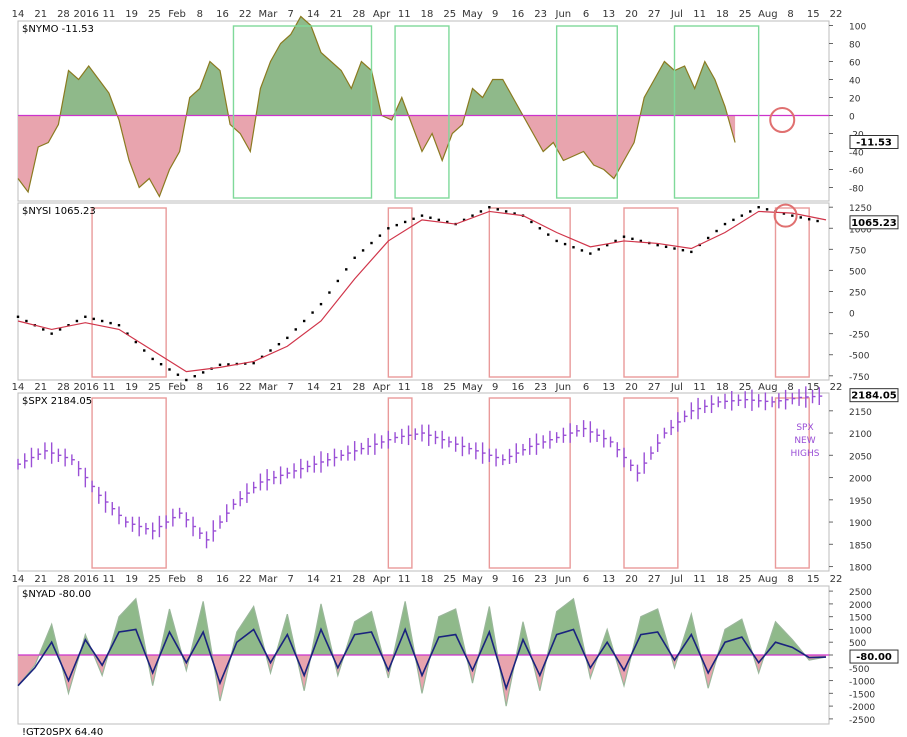 This screenshot has height=737, width=907. Describe the element at coordinates (862, 683) in the screenshot. I see `nyad-y-tick-label: -1000` at that location.